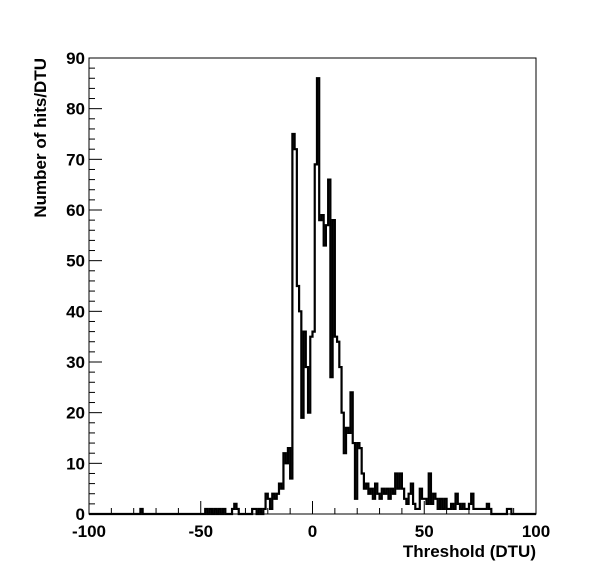 The width and height of the screenshot is (596, 572). Describe the element at coordinates (424, 531) in the screenshot. I see `x-tick-label: 50` at that location.